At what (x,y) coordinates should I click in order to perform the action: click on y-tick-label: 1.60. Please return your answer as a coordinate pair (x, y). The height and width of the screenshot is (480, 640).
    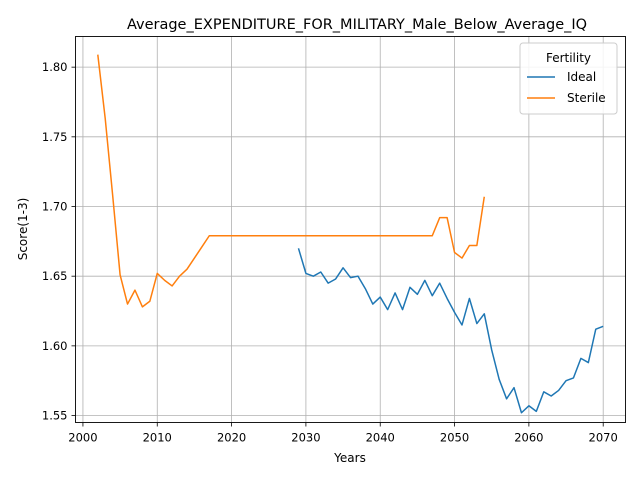
    Looking at the image, I should click on (55, 346).